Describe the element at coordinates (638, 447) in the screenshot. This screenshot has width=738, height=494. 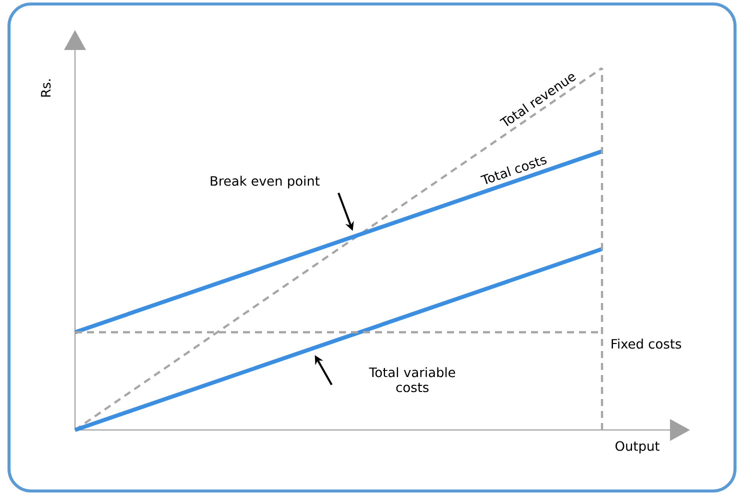
I see `x-axis-title: Output` at that location.